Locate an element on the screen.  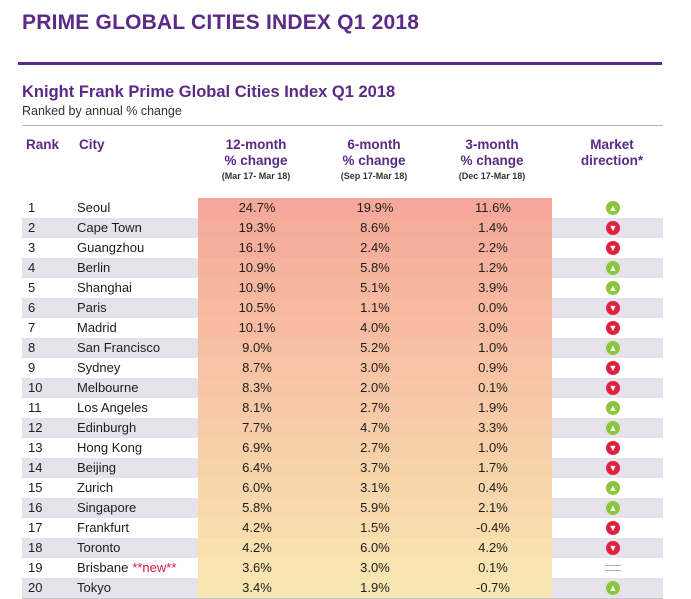
table-row: 4 Berlin 10.9% 5.8% 1.2% ▲ is located at coordinates (342, 268).